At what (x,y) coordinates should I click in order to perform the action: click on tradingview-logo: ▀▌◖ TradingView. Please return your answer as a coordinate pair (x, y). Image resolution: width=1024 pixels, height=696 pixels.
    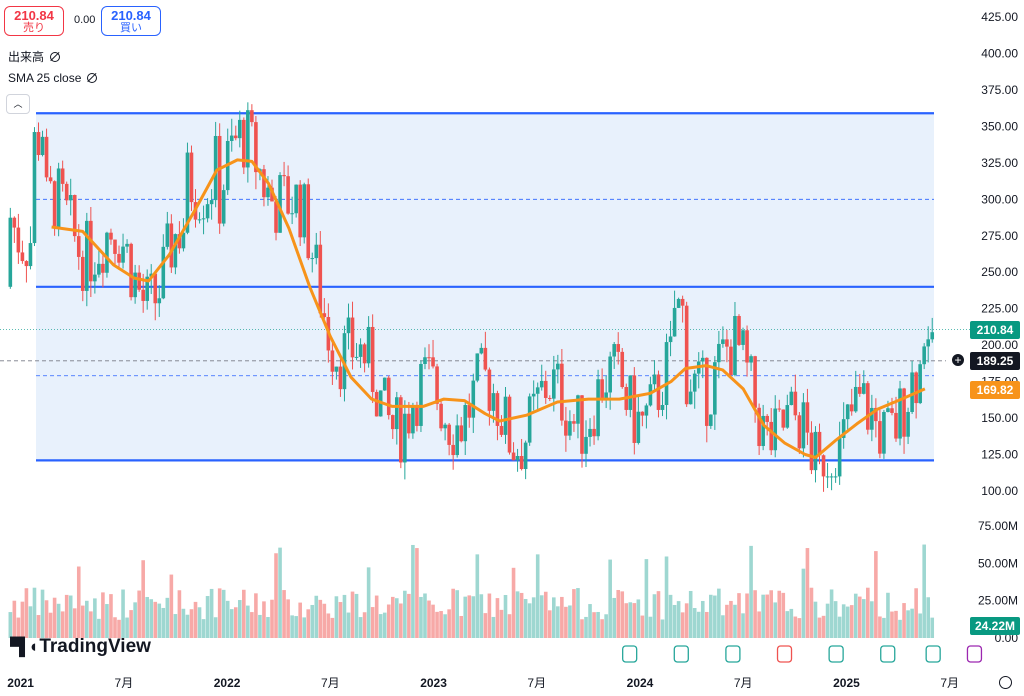
    Looking at the image, I should click on (80, 647).